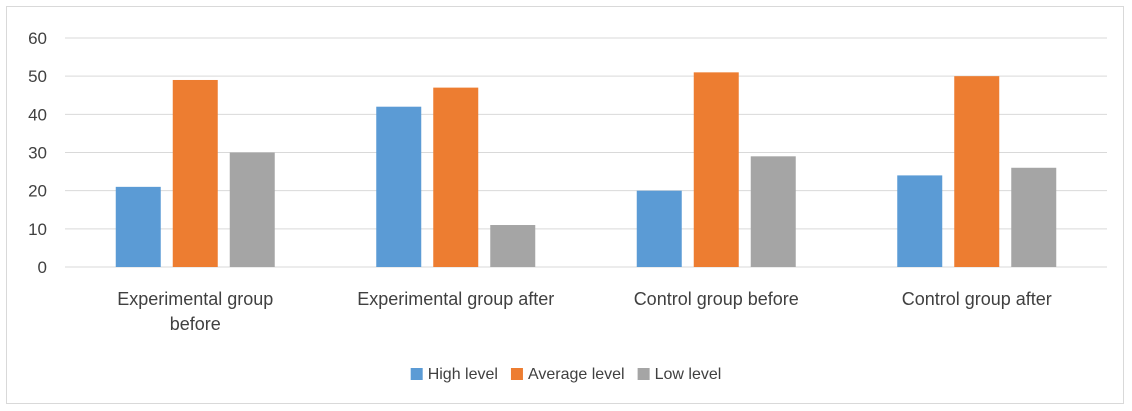 The width and height of the screenshot is (1132, 411). Describe the element at coordinates (643, 374) in the screenshot. I see `legend-swatch-low-level` at that location.